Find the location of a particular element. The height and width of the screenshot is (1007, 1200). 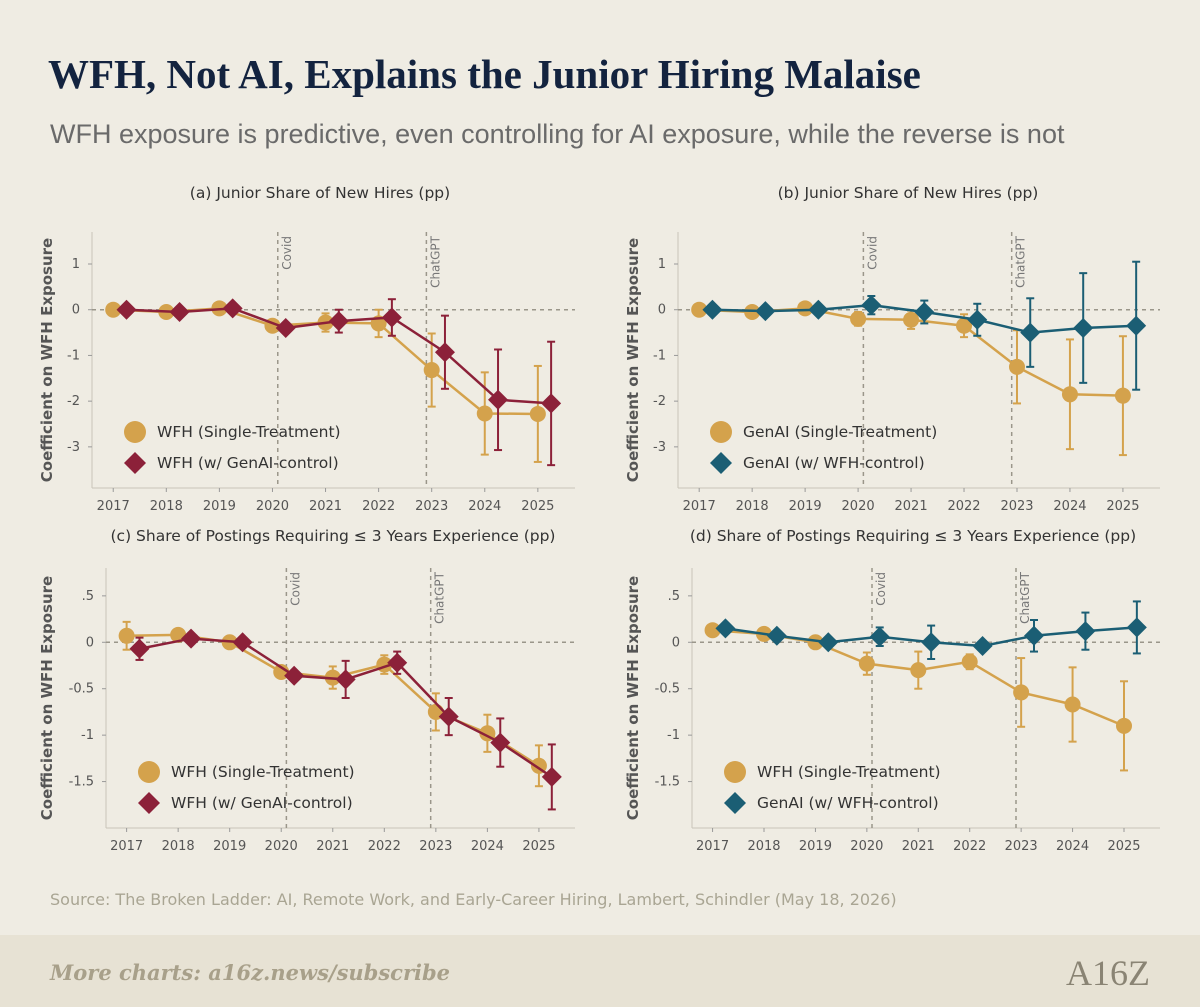

footer-band is located at coordinates (600, 971).